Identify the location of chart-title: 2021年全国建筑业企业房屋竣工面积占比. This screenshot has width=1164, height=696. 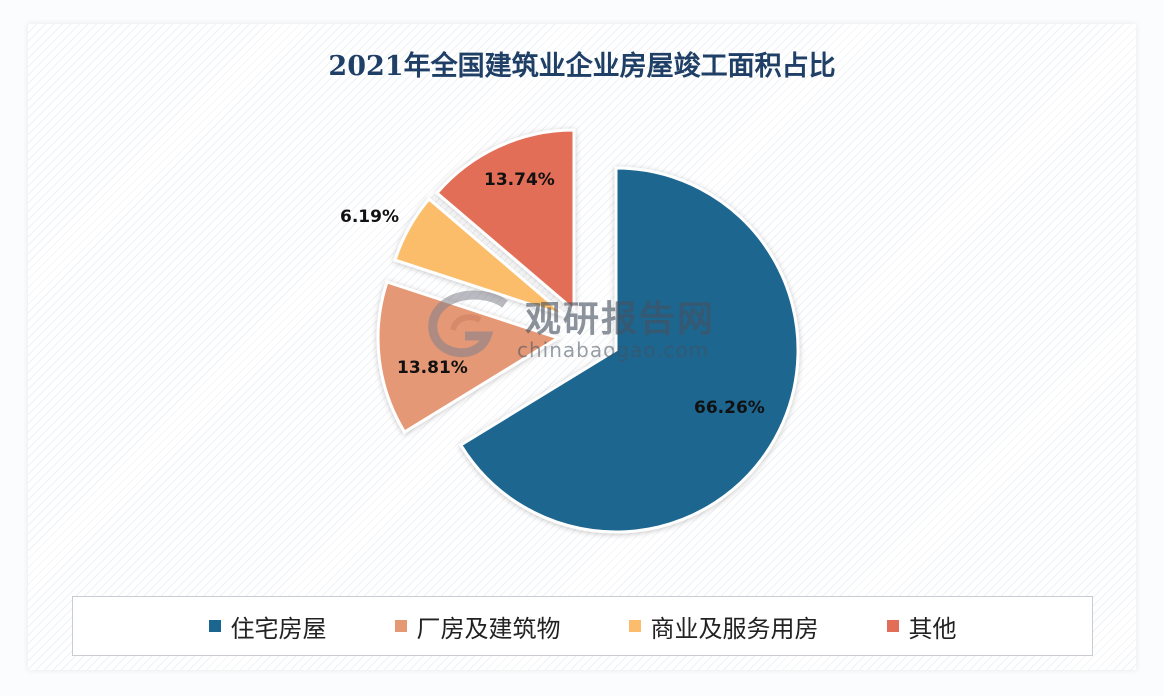
(582, 66).